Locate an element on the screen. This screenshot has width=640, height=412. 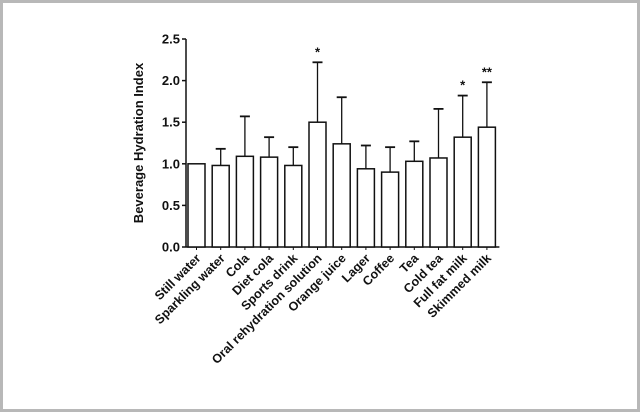
y-tick-label: 2.5 is located at coordinates (171, 39).